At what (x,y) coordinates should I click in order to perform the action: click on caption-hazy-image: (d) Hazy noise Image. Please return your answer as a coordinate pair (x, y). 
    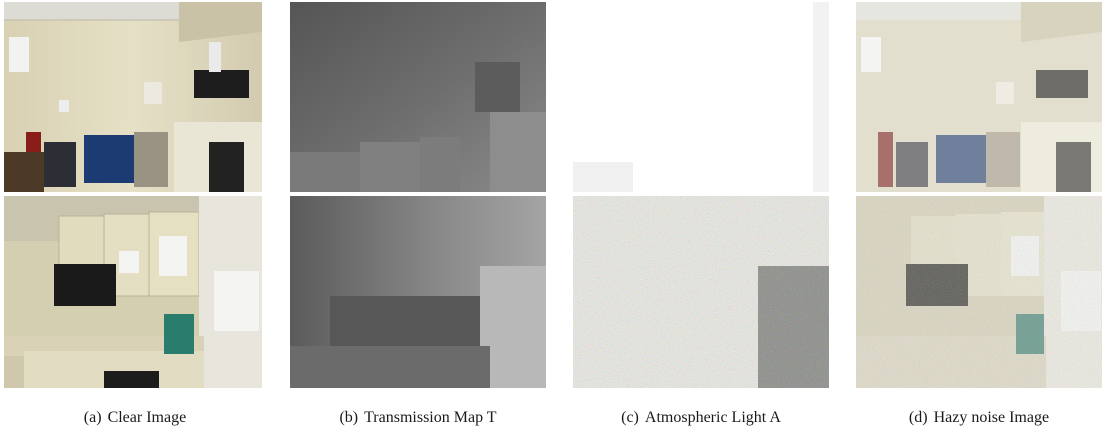
    Looking at the image, I should click on (975, 418).